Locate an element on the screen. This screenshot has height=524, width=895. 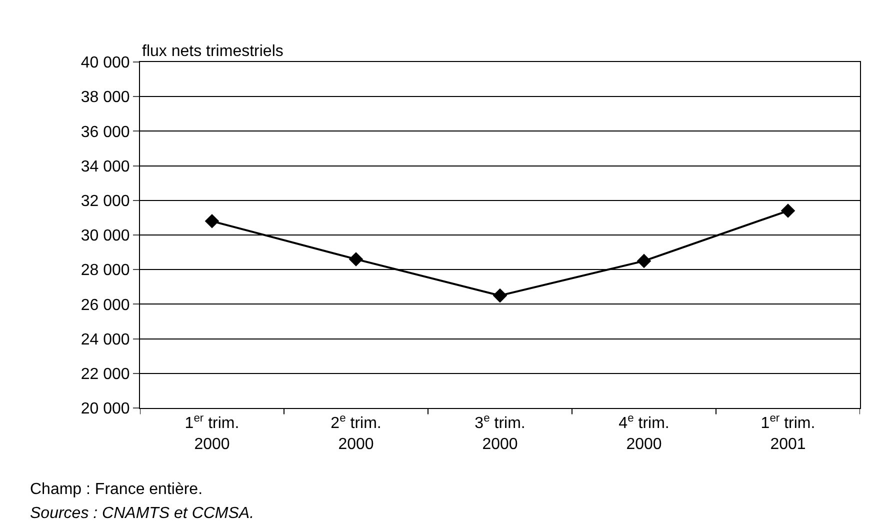
x-tick-label: 1$^{er}$ trim. 2001 is located at coordinates (788, 432).